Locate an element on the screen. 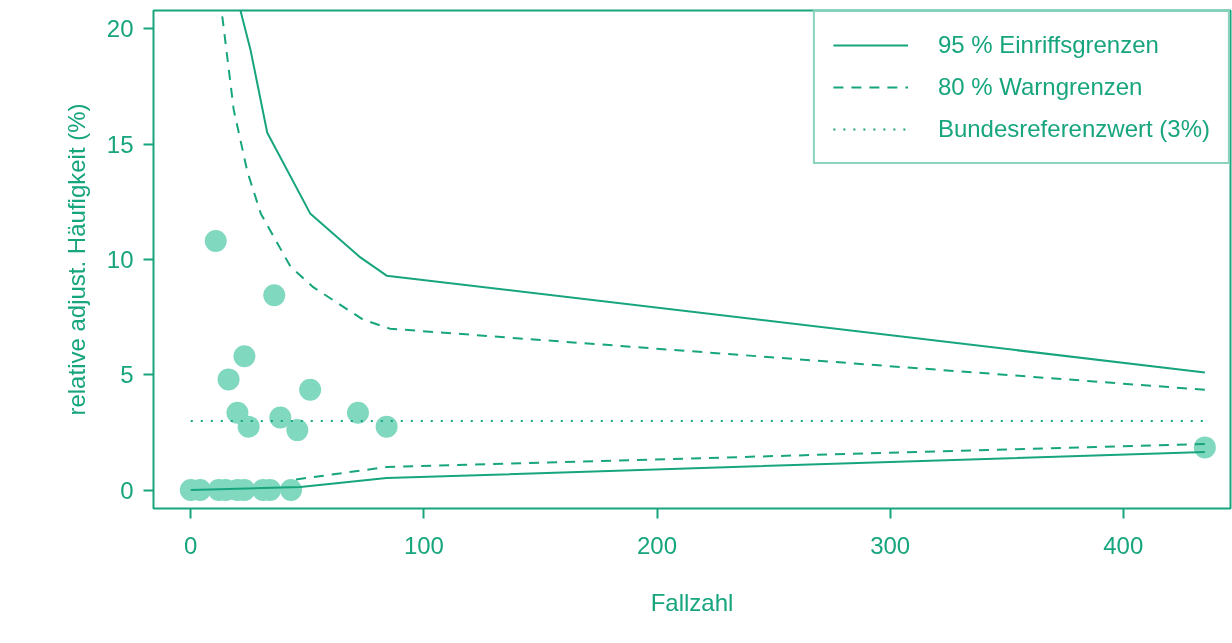 The image size is (1232, 643). x-tick-label: 300 is located at coordinates (890, 545).